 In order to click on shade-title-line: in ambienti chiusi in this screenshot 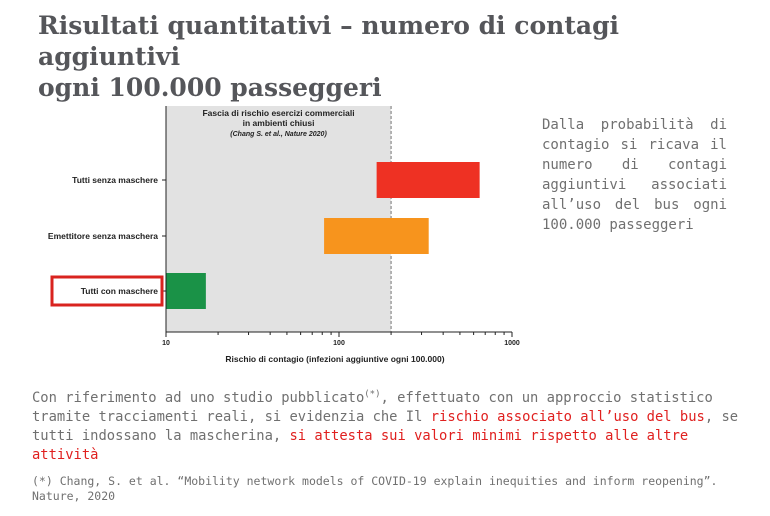, I will do `click(279, 123)`.